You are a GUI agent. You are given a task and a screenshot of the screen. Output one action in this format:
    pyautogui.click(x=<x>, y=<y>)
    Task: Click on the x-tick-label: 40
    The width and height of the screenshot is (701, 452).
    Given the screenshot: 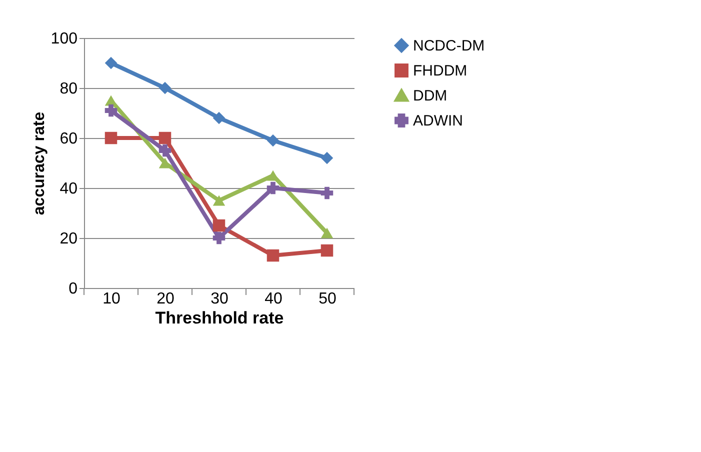 What is the action you would take?
    pyautogui.click(x=273, y=299)
    